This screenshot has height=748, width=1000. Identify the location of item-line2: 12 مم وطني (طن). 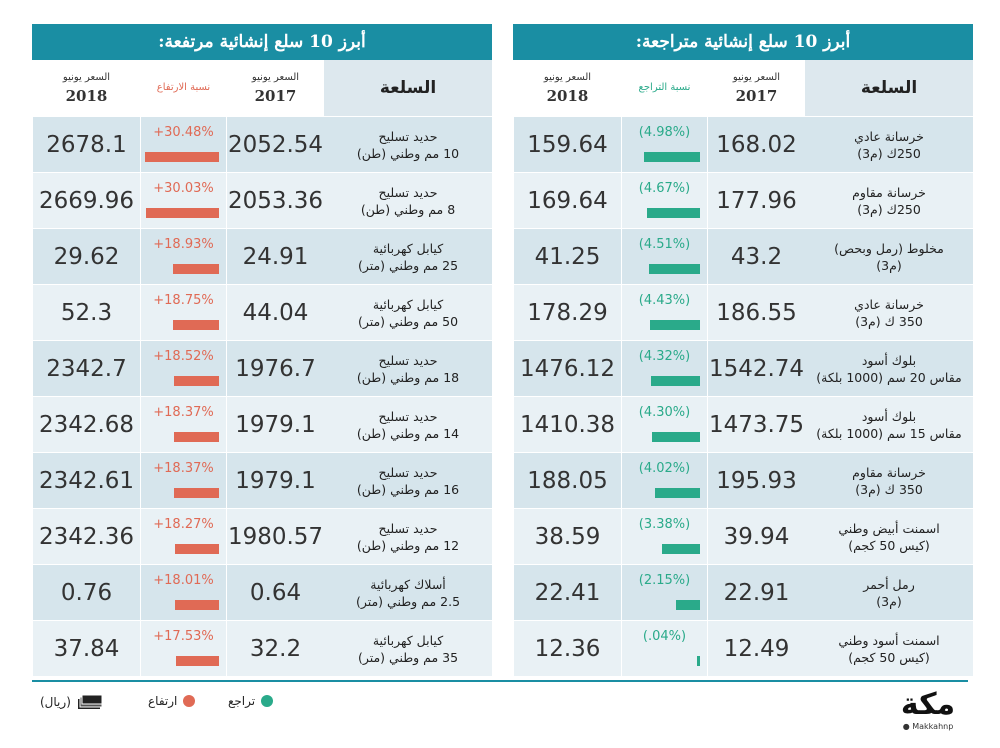
(408, 545).